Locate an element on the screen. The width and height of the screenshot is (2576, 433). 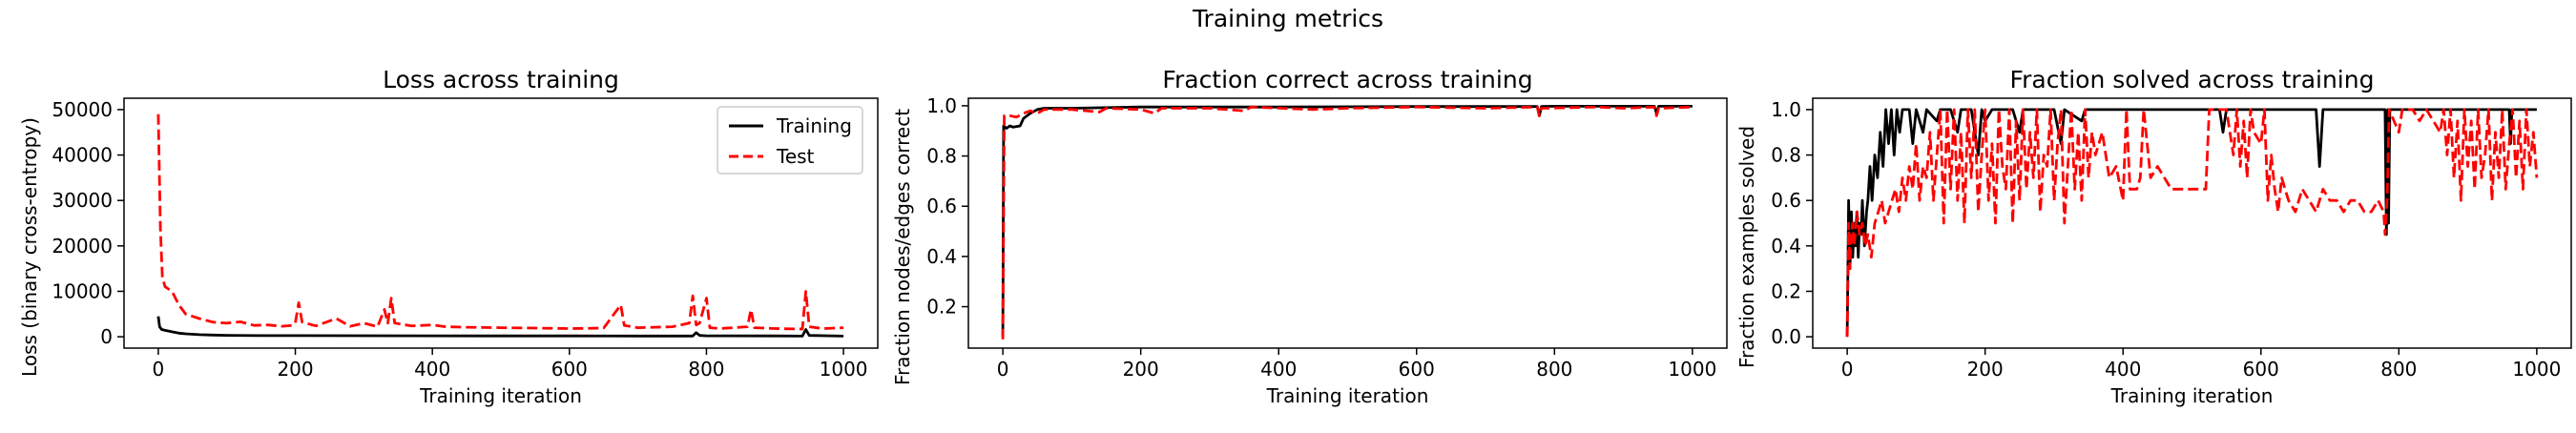
fraction-solved-chart-title: Fraction solved across training is located at coordinates (2192, 79).